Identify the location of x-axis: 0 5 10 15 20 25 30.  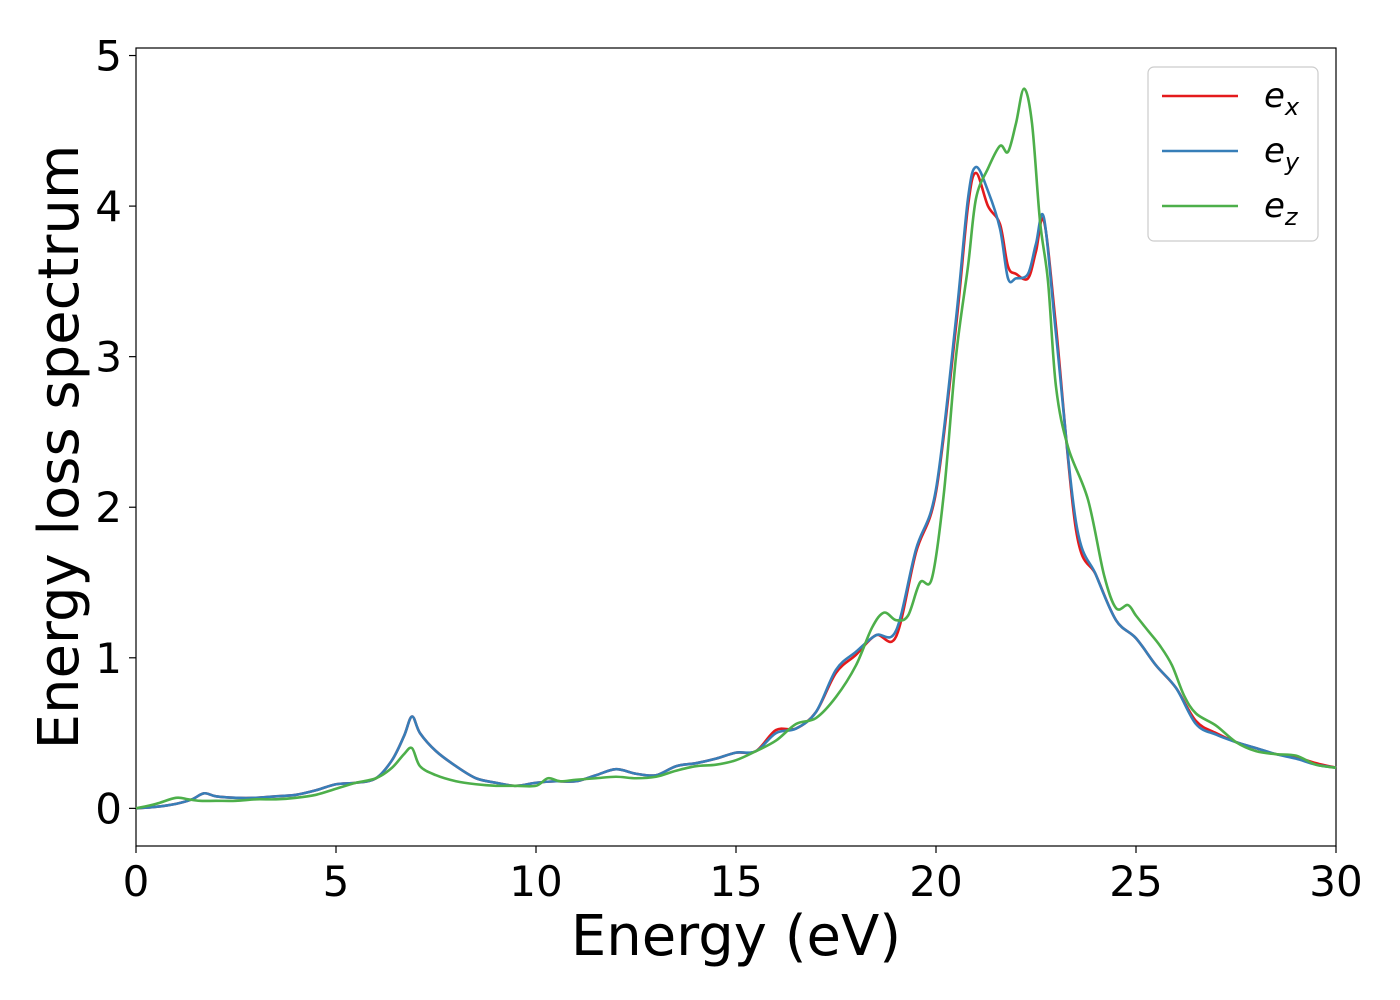
(743, 876).